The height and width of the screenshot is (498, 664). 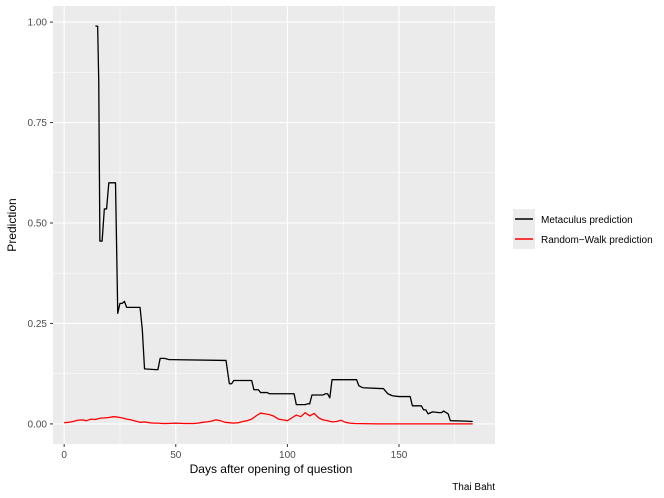 What do you see at coordinates (473, 487) in the screenshot?
I see `chart-caption: Thai Baht` at bounding box center [473, 487].